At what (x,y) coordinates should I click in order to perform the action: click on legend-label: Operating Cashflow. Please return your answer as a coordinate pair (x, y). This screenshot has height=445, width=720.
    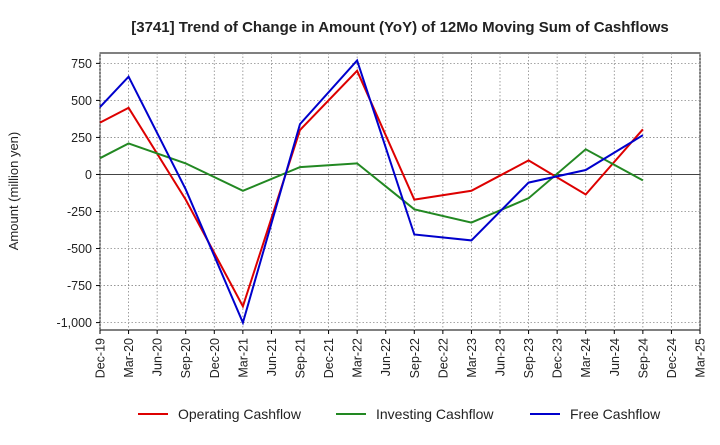
    Looking at the image, I should click on (240, 414).